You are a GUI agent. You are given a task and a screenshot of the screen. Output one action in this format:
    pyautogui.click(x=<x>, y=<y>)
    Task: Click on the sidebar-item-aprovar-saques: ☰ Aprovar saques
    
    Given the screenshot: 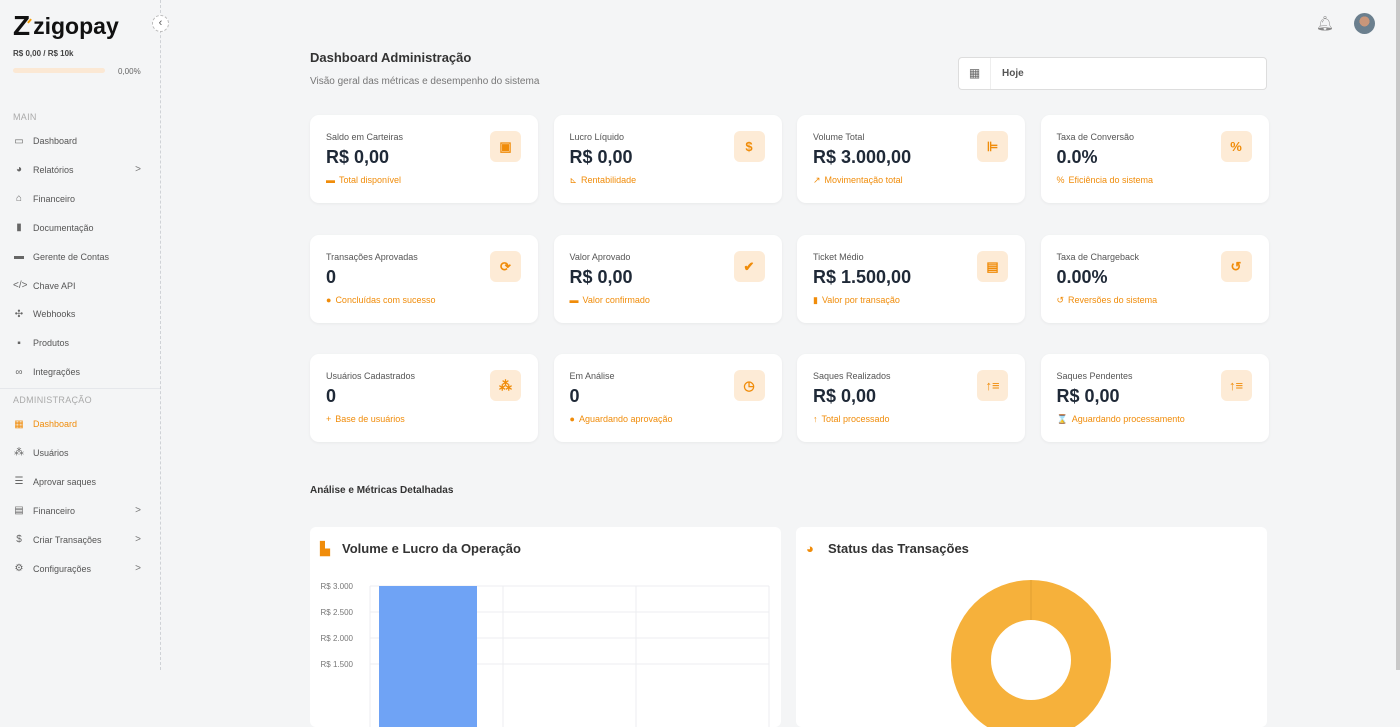 What is the action you would take?
    pyautogui.click(x=80, y=482)
    